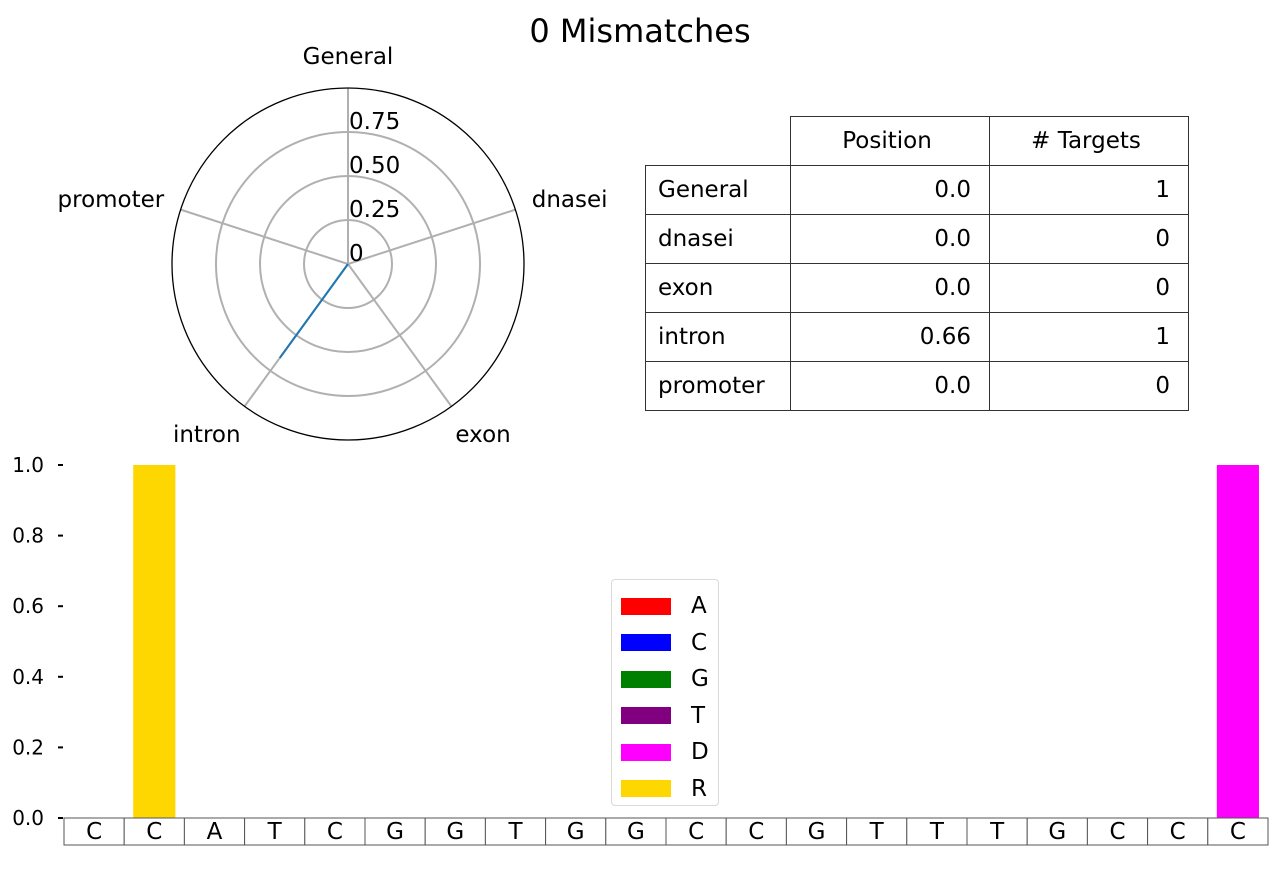  I want to click on sequence-base-label: A, so click(215, 832).